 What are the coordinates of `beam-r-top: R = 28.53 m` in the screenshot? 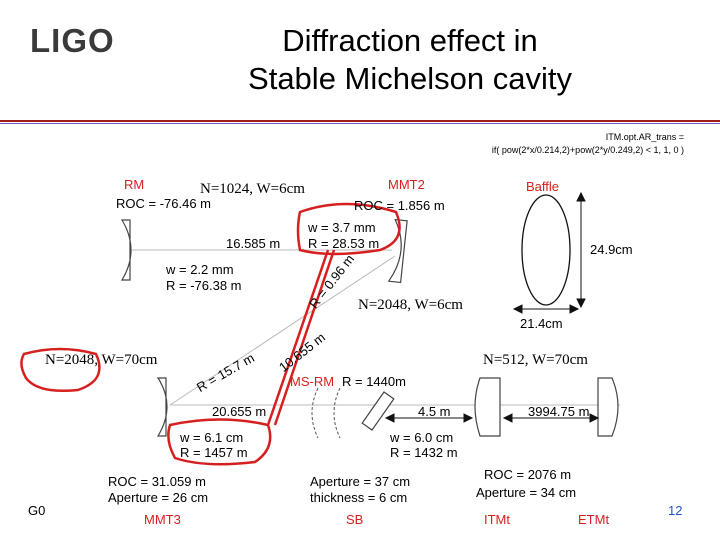 It's located at (344, 243).